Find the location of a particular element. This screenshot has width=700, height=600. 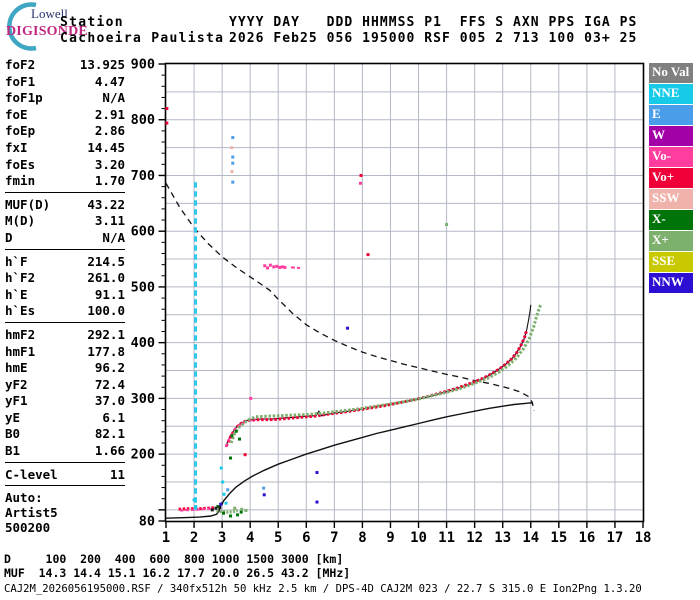

param-value: 3.11 is located at coordinates (109, 221).